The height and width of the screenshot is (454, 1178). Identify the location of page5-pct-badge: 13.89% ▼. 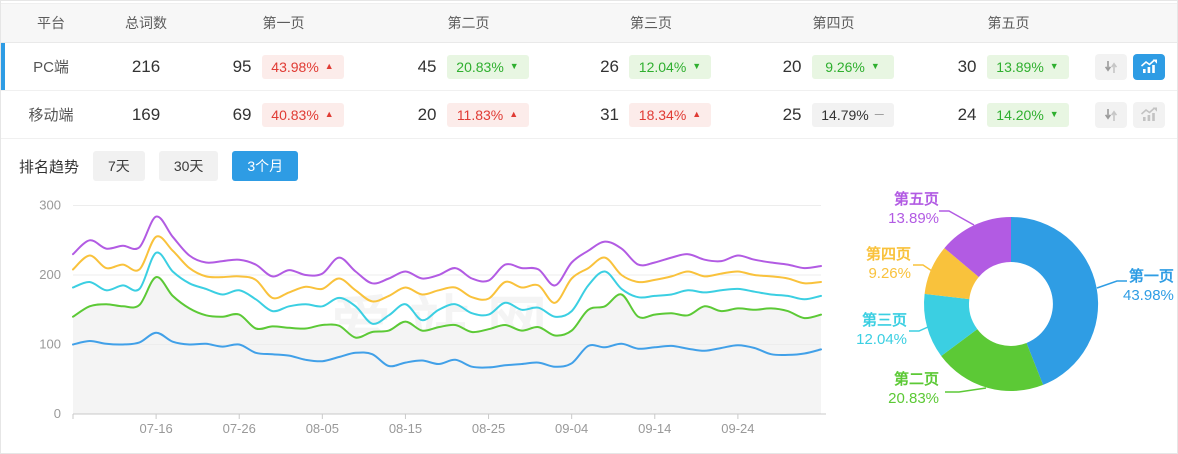
(1027, 66).